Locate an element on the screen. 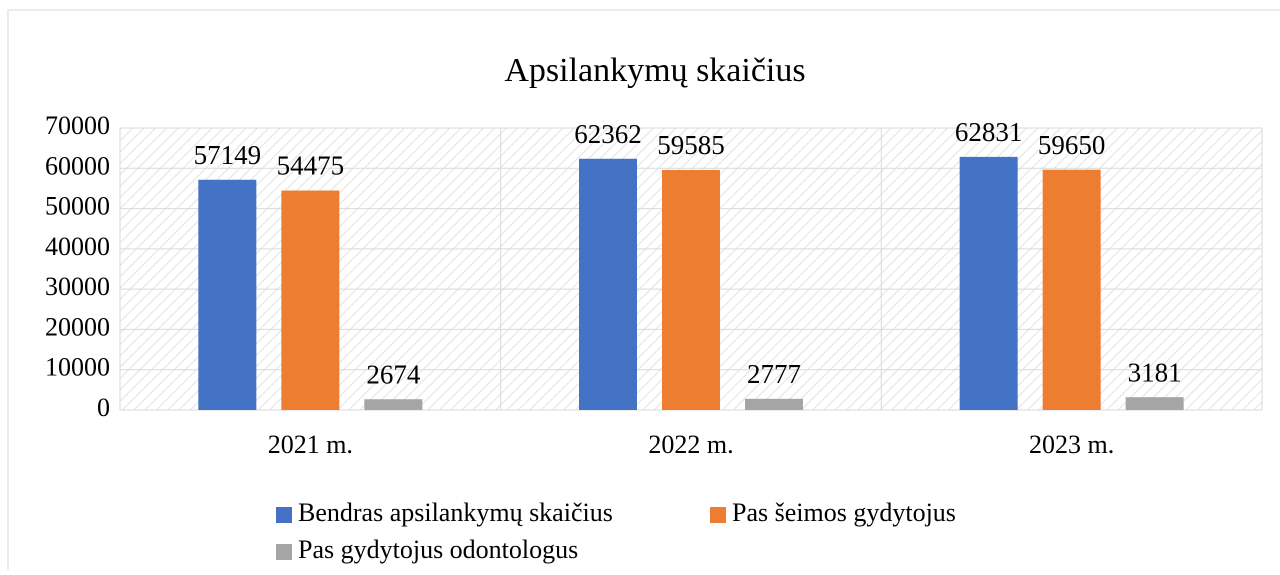  data-label: 3181 is located at coordinates (1155, 372).